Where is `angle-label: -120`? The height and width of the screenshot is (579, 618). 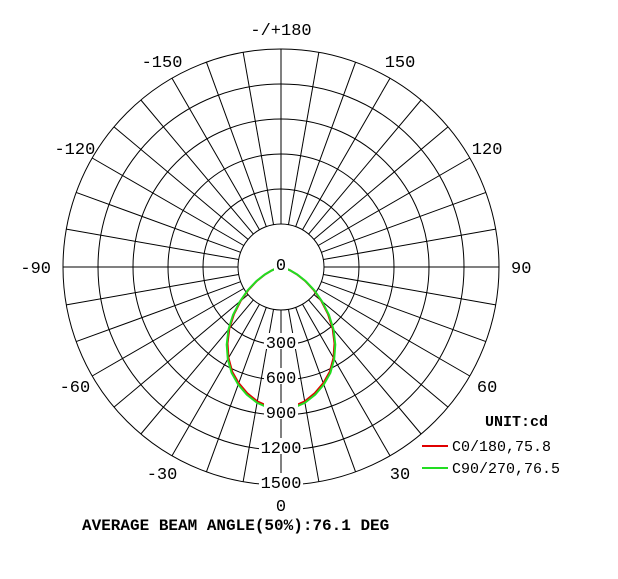 angle-label: -120 is located at coordinates (74, 150).